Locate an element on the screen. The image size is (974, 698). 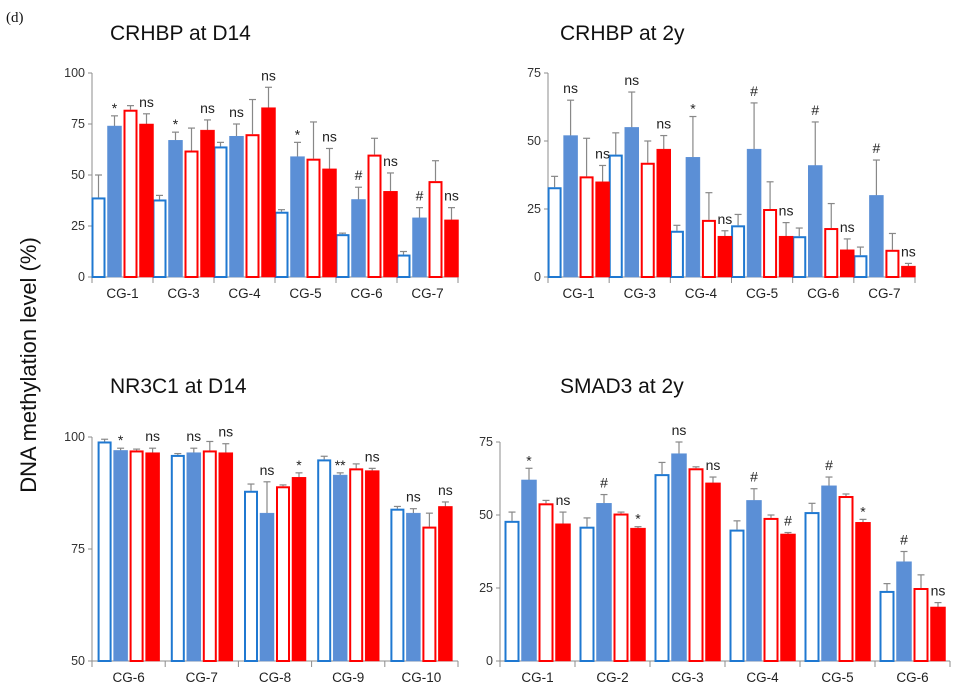
chart-title: SMAD3 at 2y is located at coordinates (622, 386).